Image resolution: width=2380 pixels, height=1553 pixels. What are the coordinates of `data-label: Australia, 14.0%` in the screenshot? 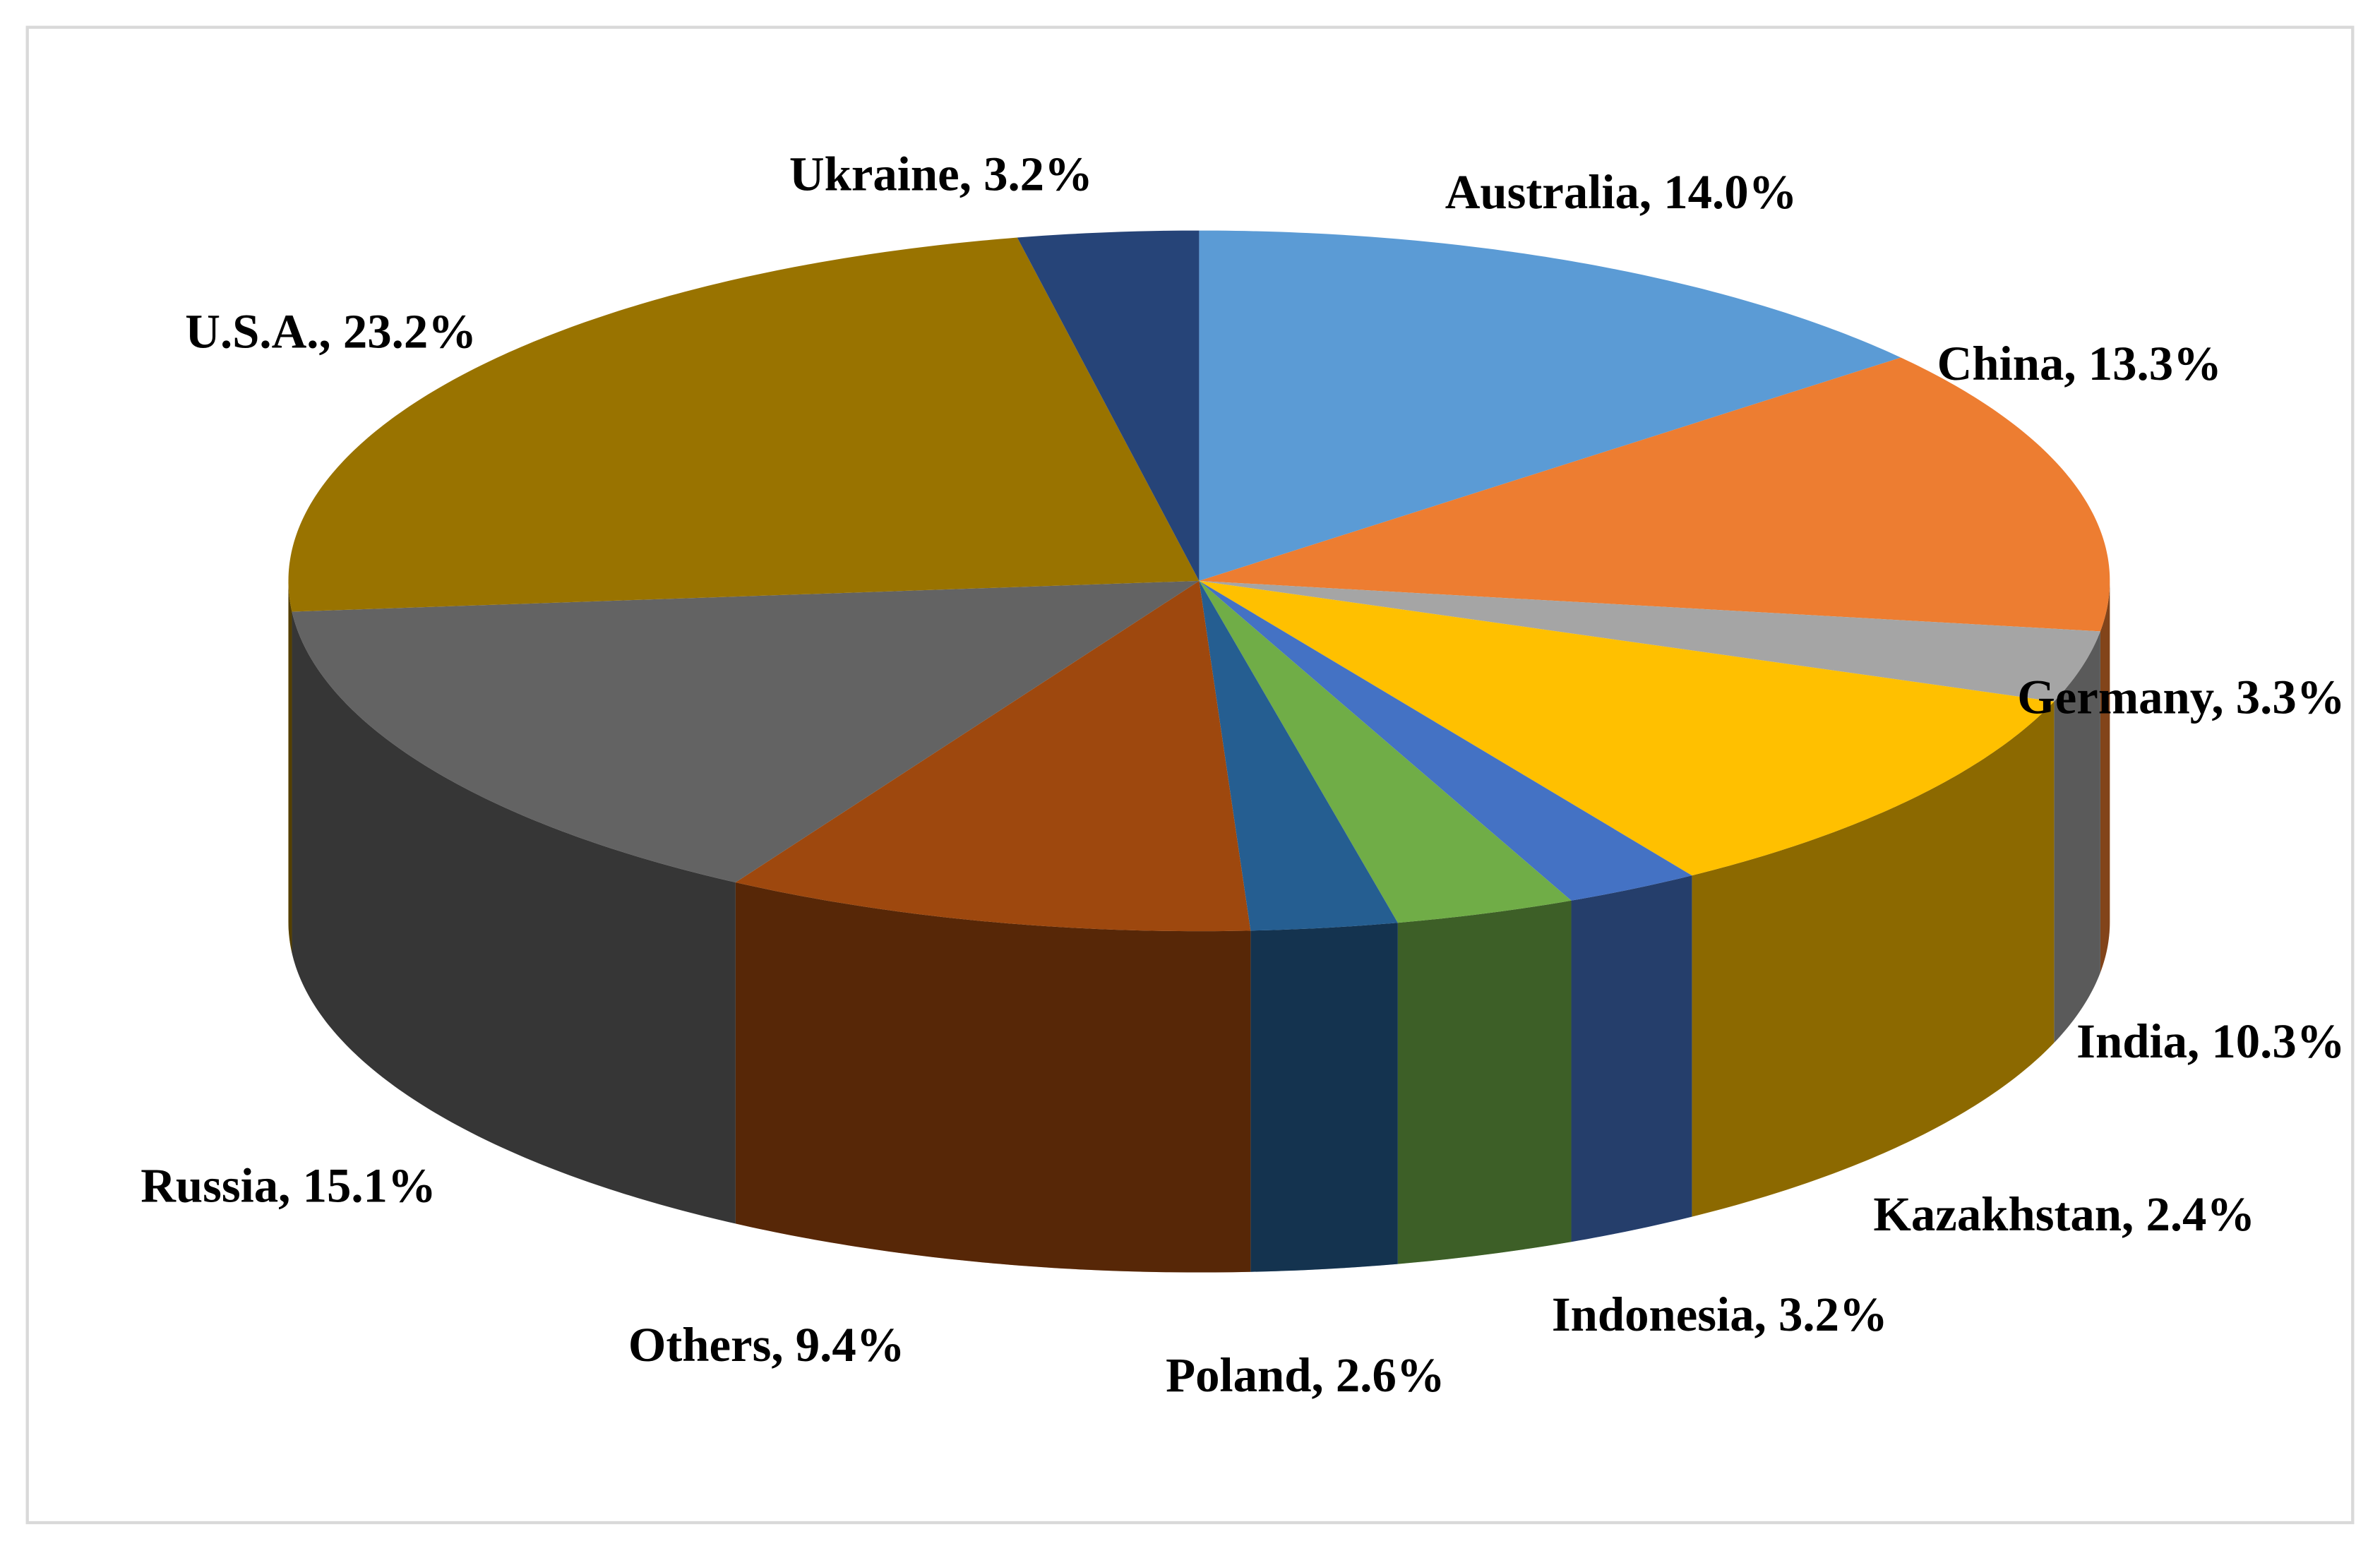 It's located at (1621, 192).